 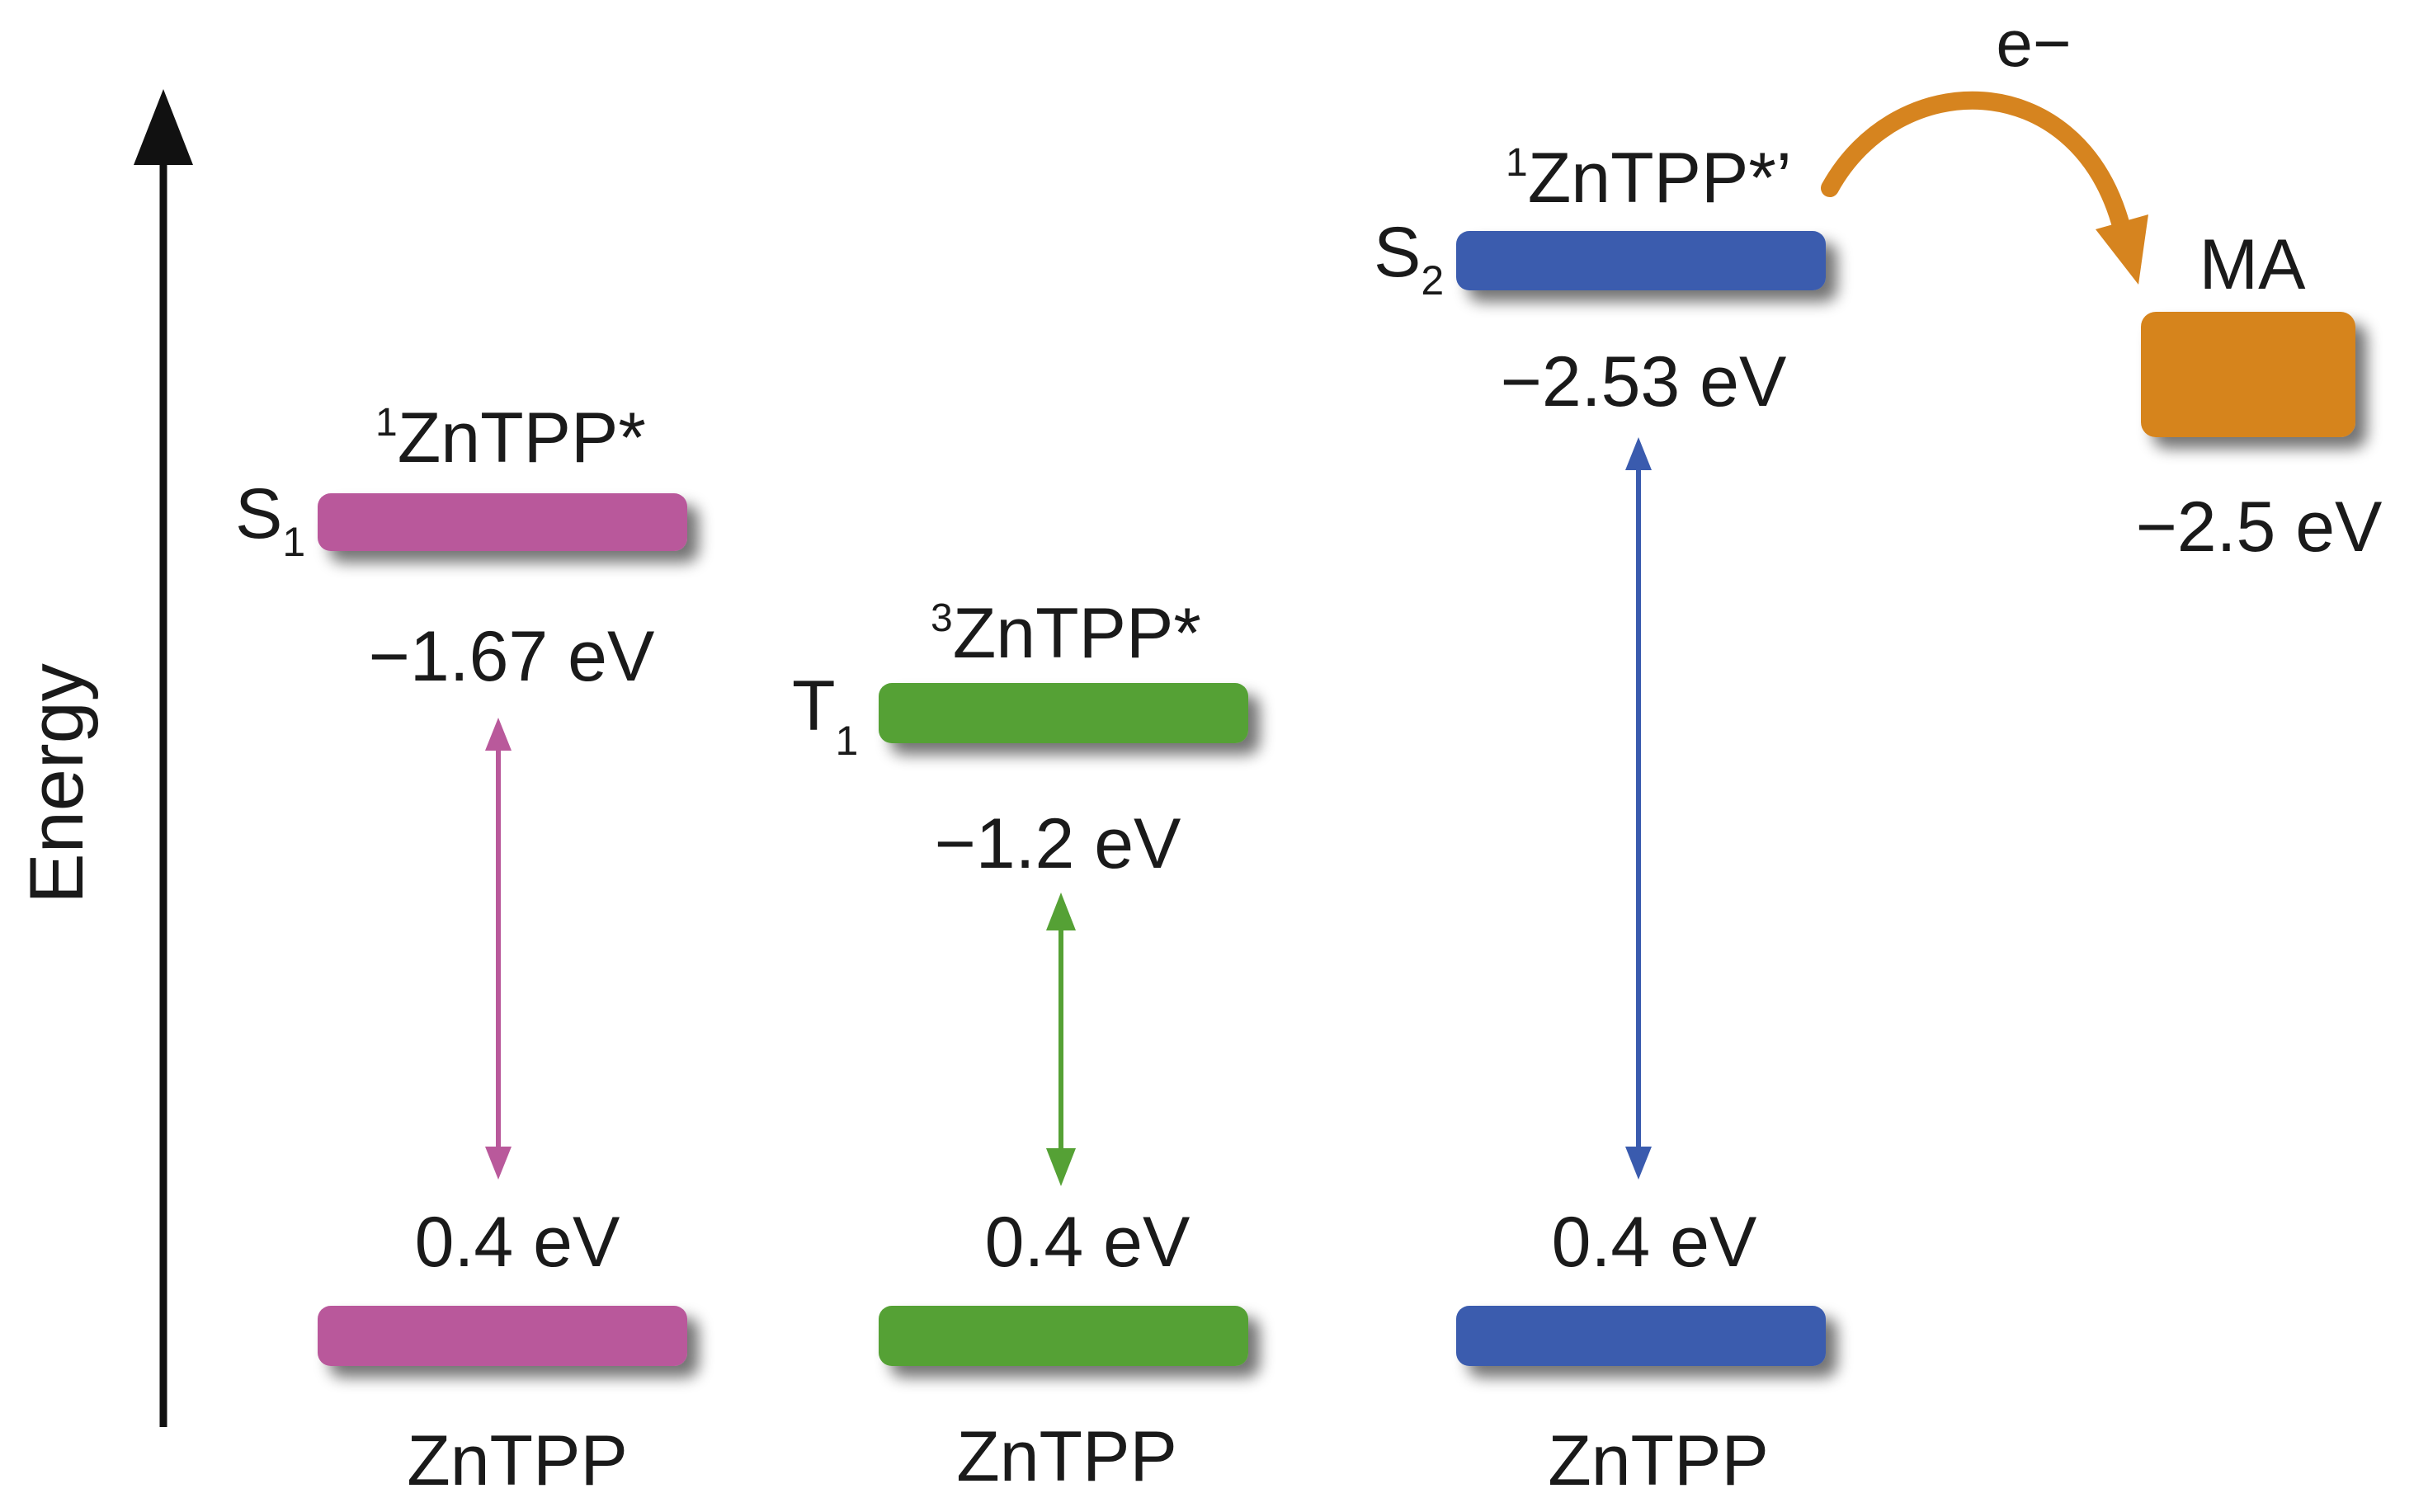 What do you see at coordinates (502, 1336) in the screenshot?
I see `s1-ground-level` at bounding box center [502, 1336].